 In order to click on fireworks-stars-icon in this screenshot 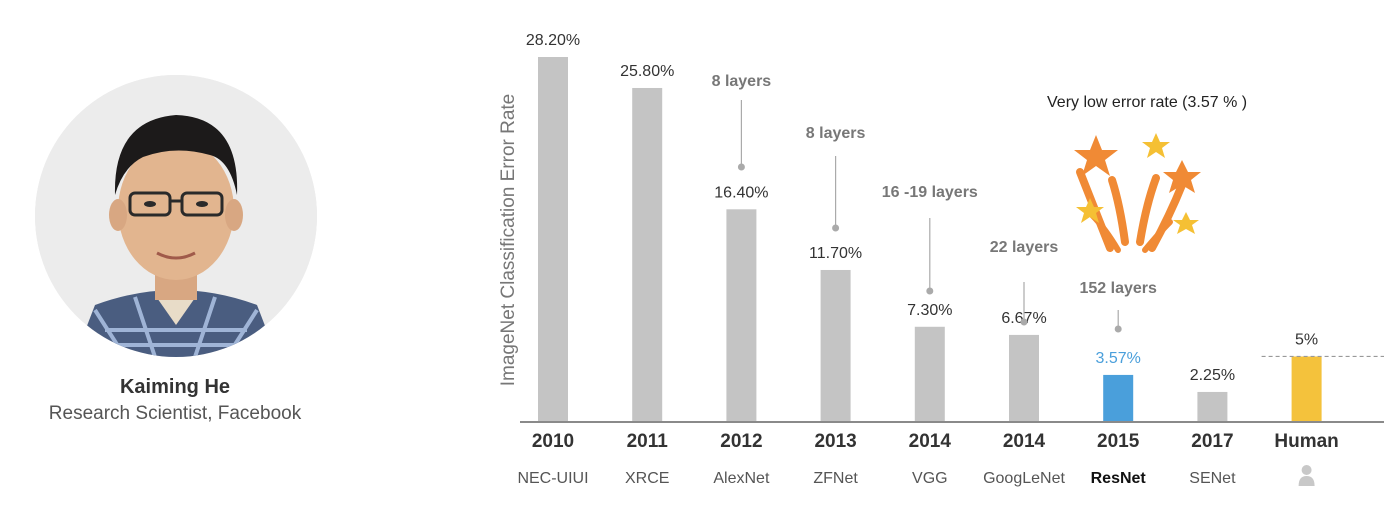, I will do `click(1137, 193)`.